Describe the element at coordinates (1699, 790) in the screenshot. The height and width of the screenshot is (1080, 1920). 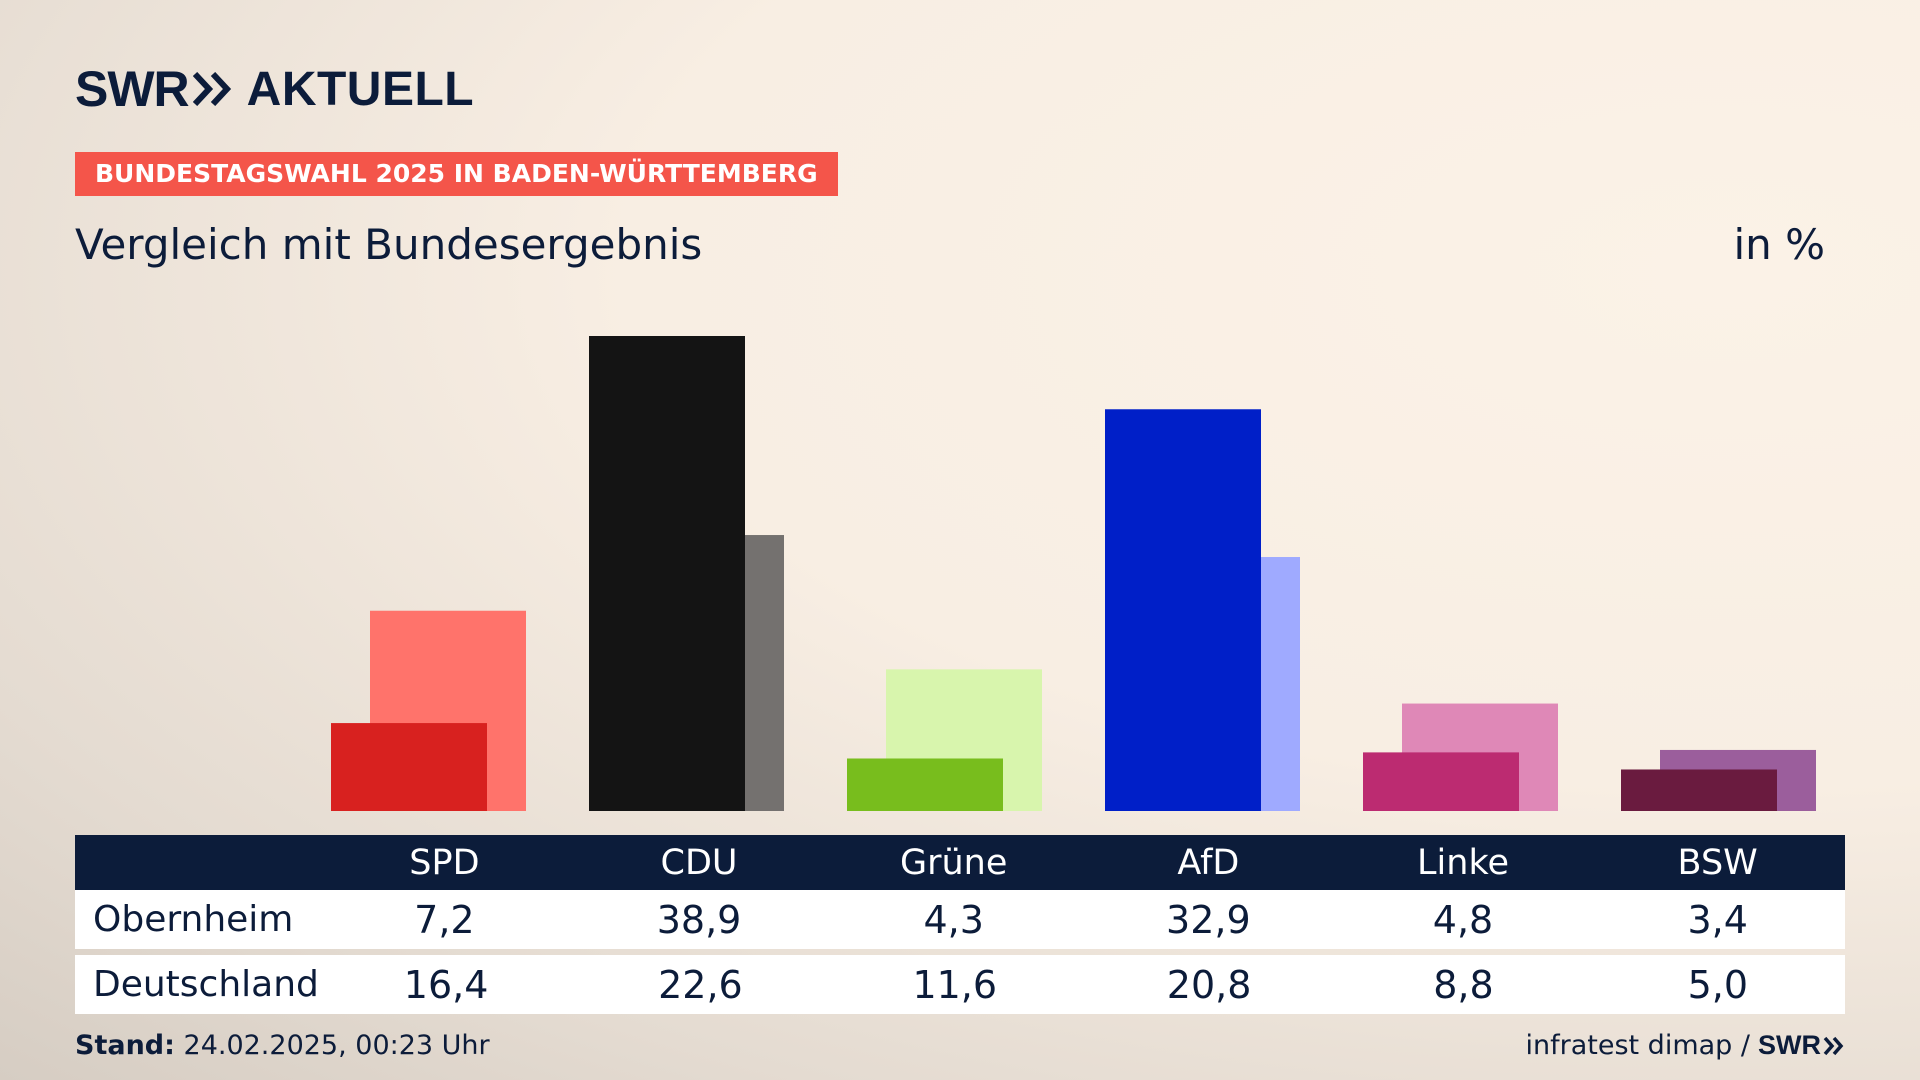
I see `bar-obernheim-bsw` at that location.